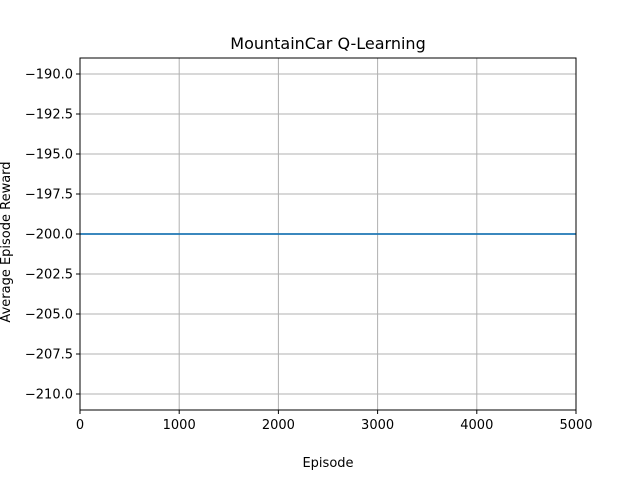 The width and height of the screenshot is (640, 480). I want to click on x-tick-label: 0, so click(80, 425).